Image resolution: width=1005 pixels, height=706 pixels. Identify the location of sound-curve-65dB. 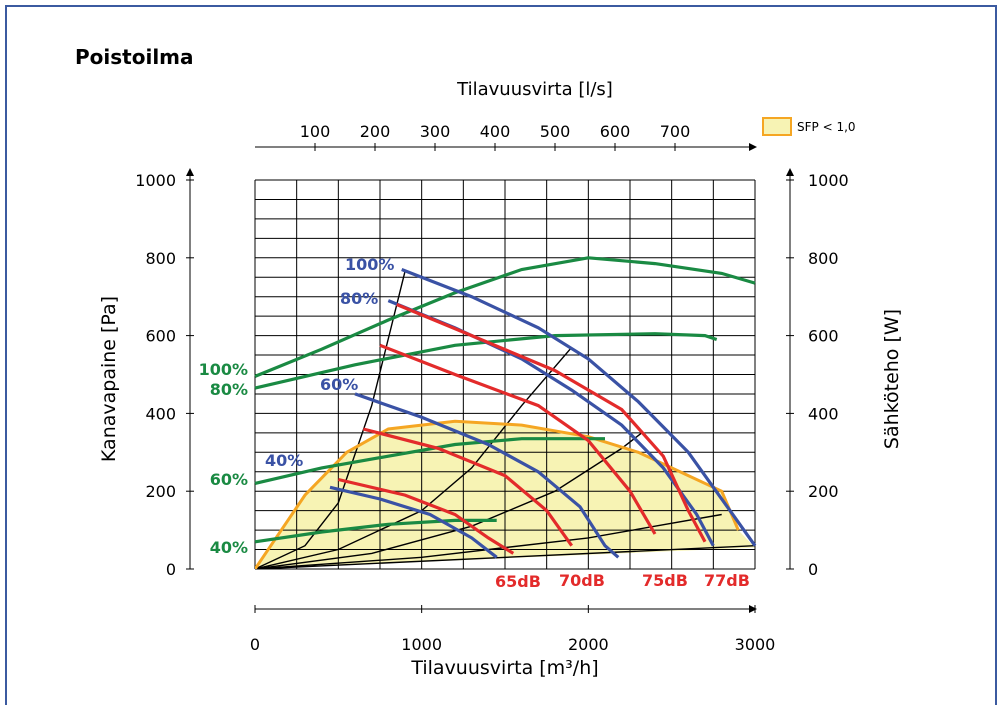
(426, 516).